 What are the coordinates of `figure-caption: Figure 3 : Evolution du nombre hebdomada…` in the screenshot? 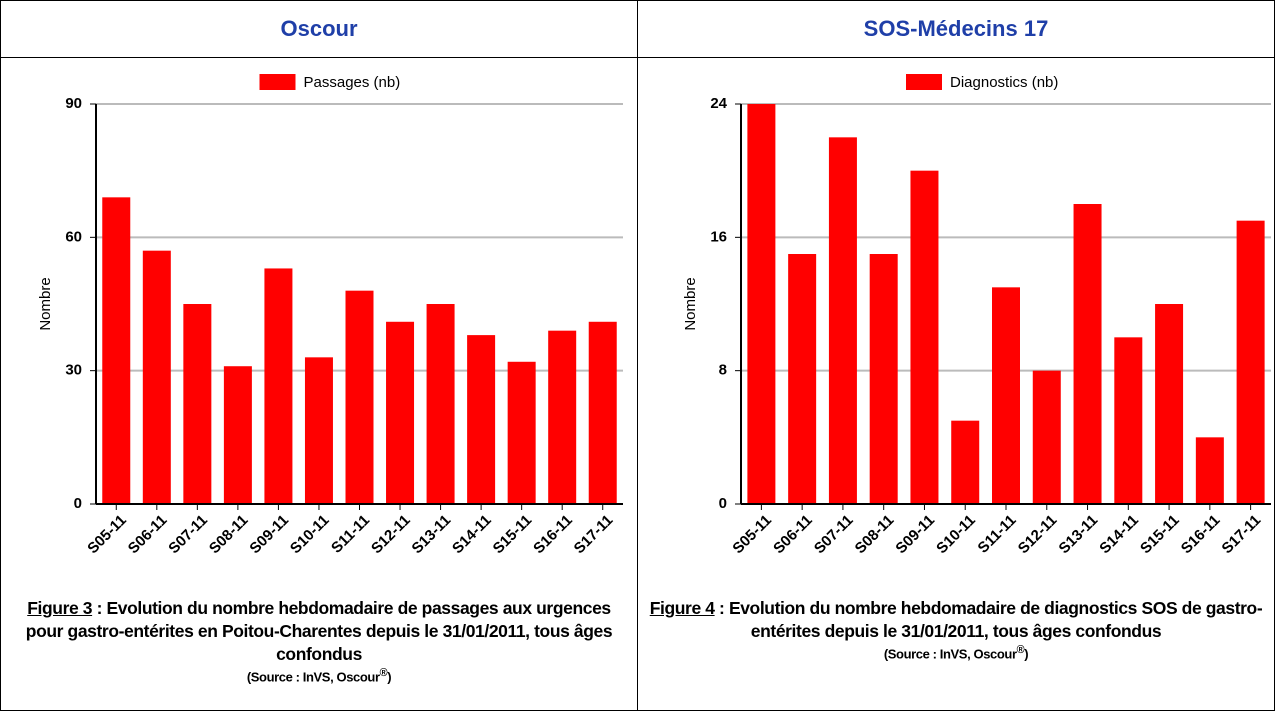 It's located at (319, 640).